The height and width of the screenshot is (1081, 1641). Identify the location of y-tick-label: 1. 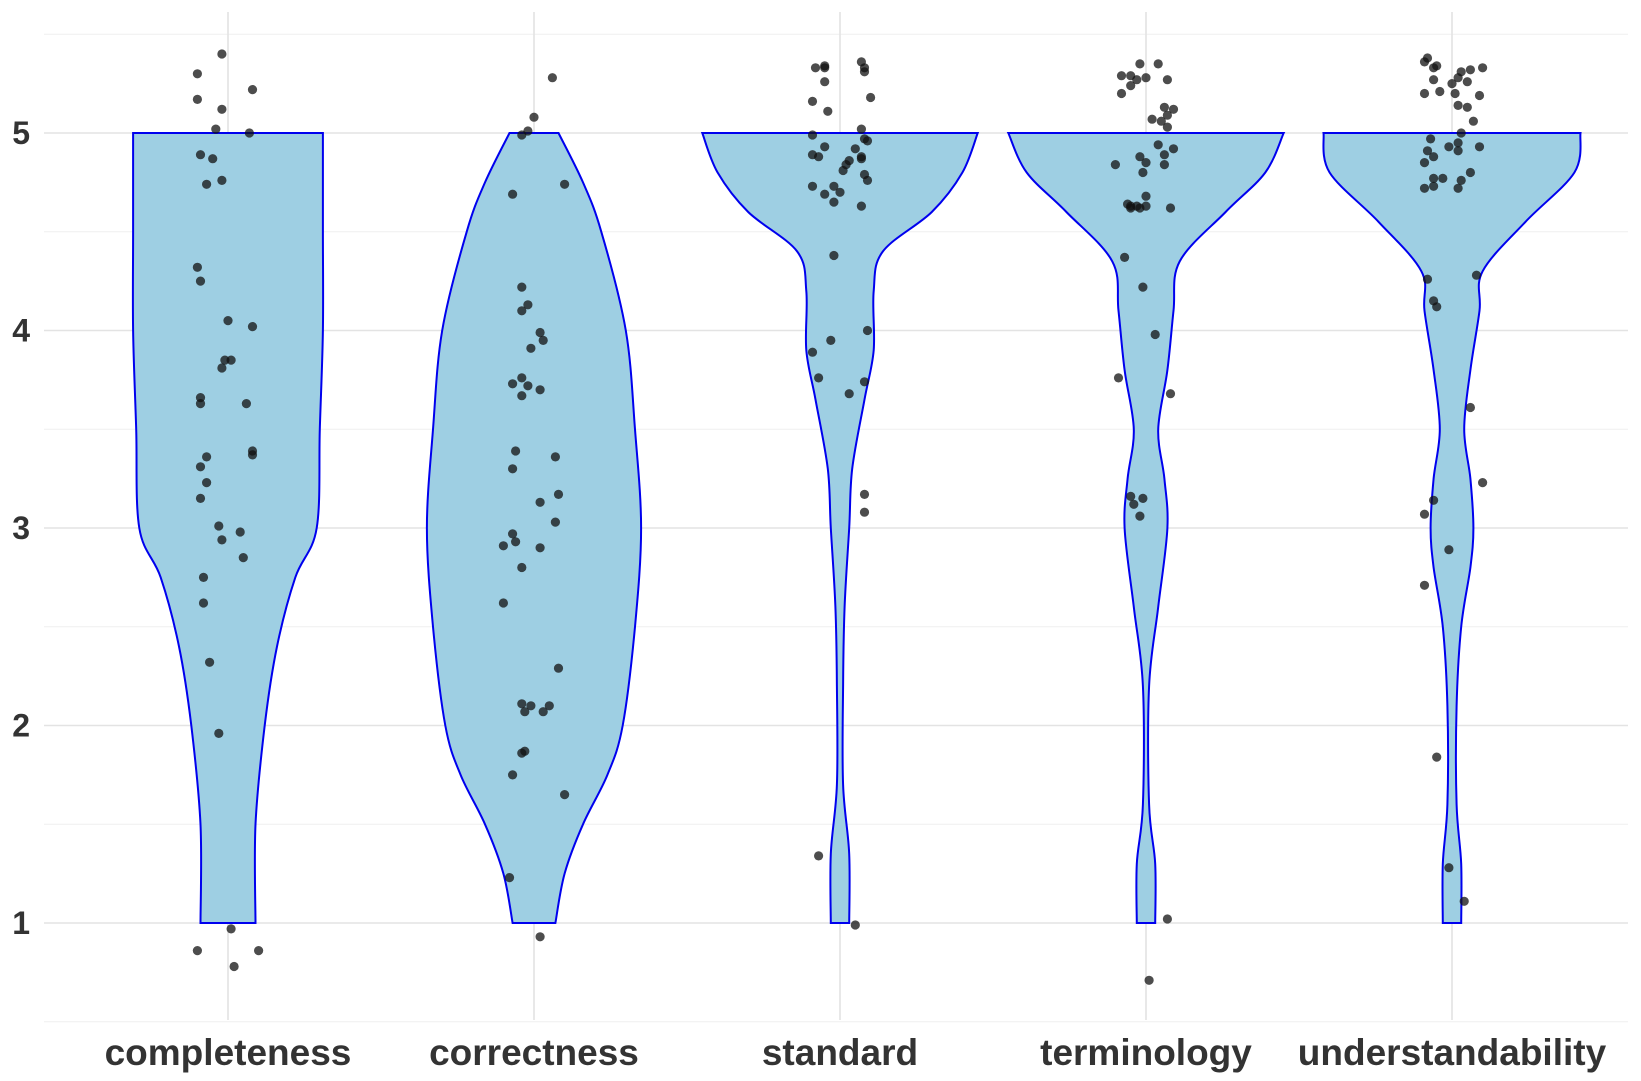
(21, 923).